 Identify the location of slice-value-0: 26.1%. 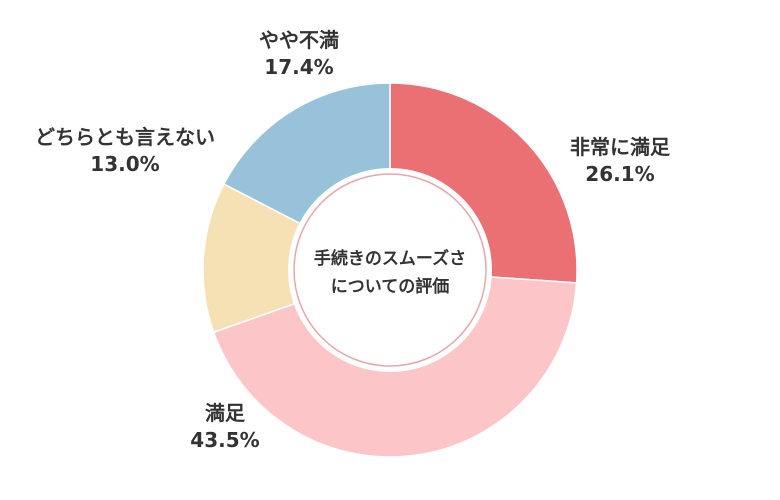
(619, 174).